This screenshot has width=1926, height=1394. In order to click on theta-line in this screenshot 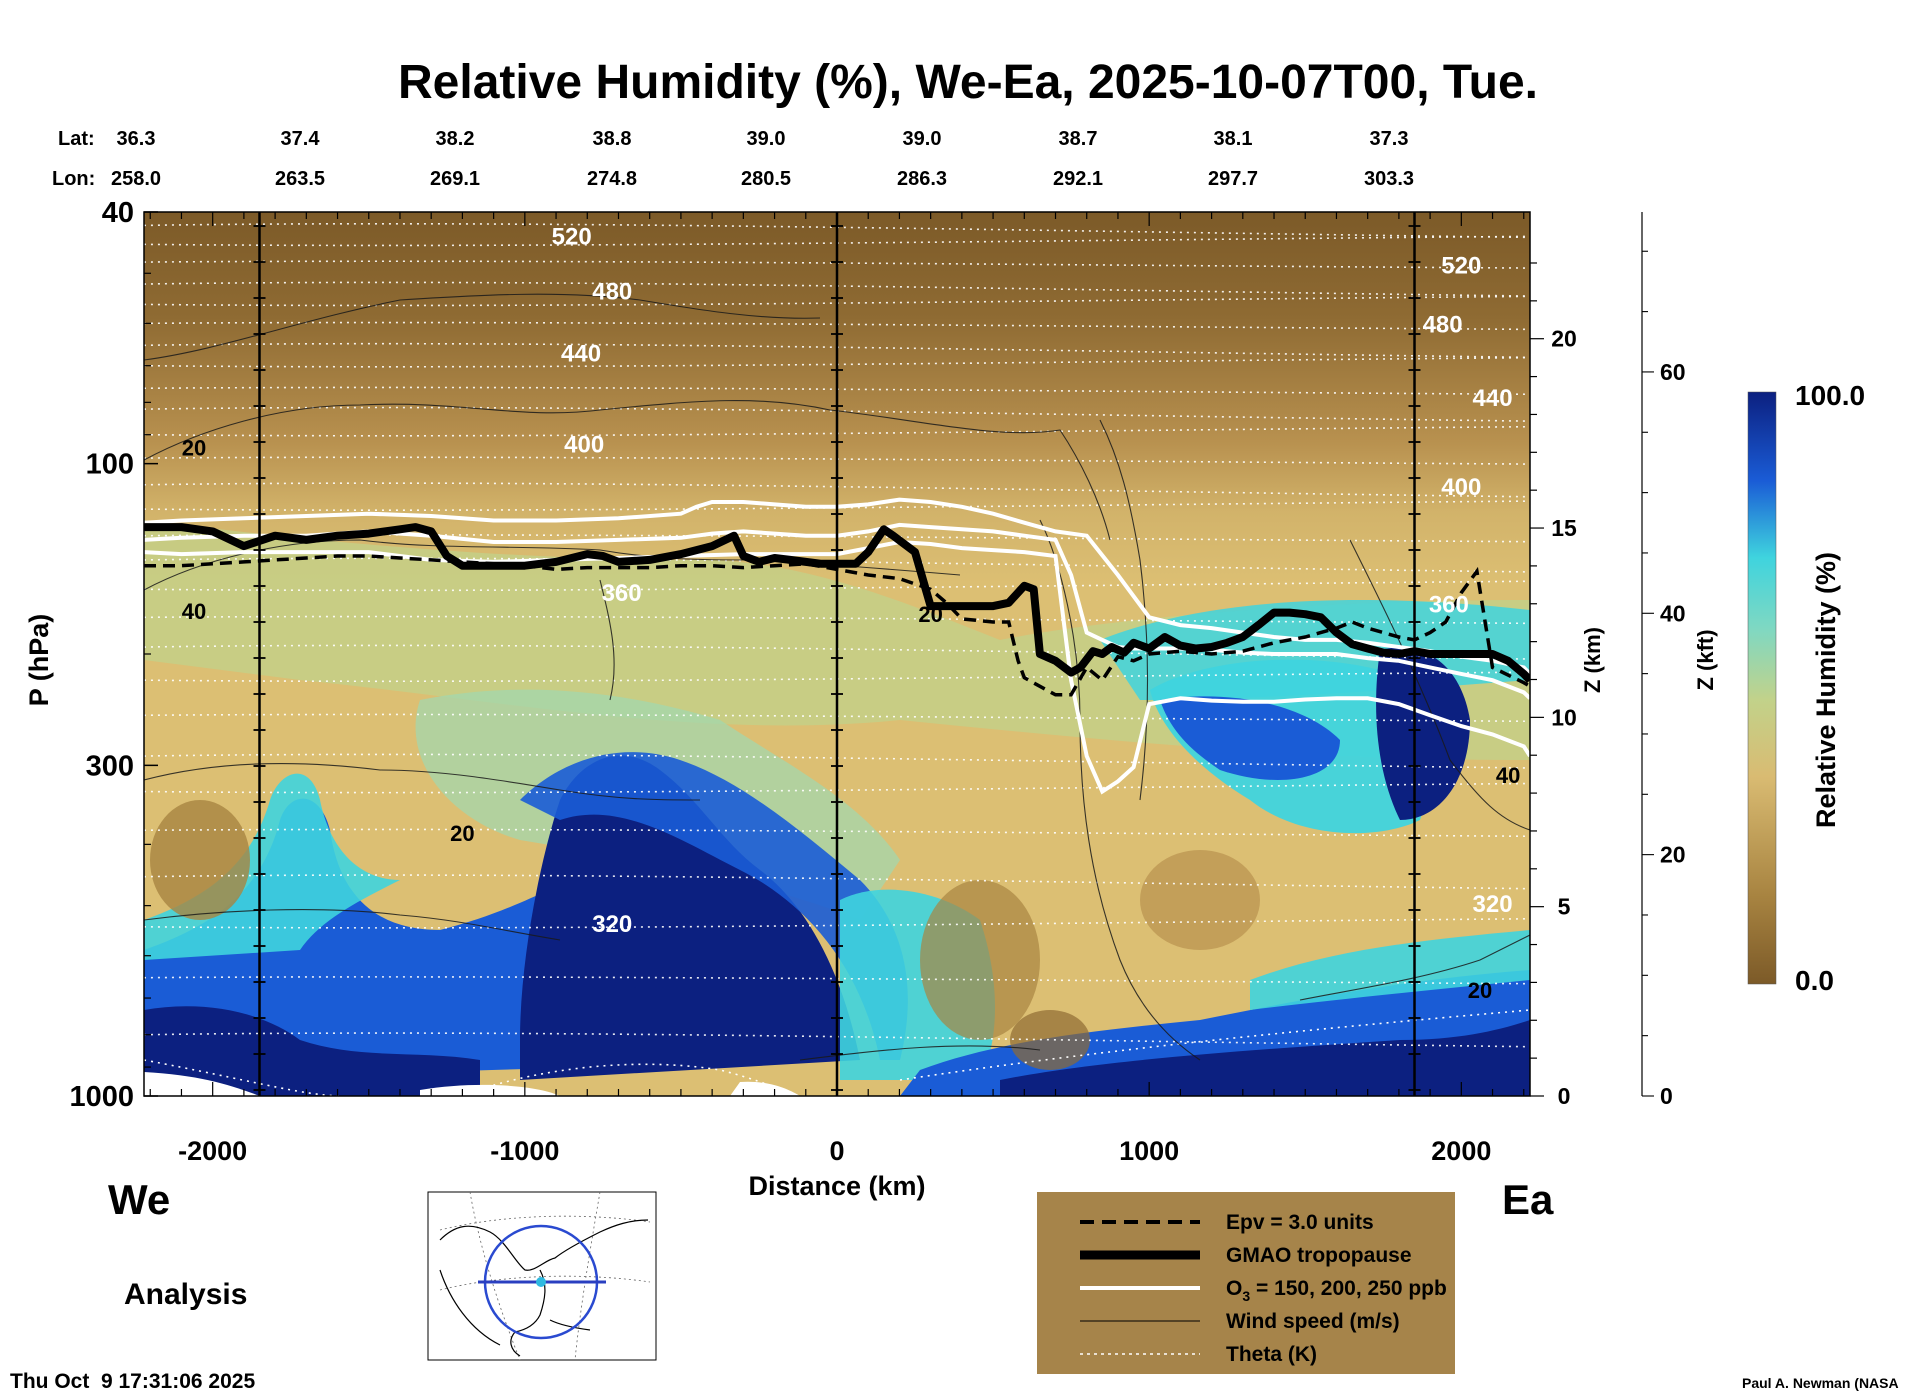, I will do `click(837, 1052)`.